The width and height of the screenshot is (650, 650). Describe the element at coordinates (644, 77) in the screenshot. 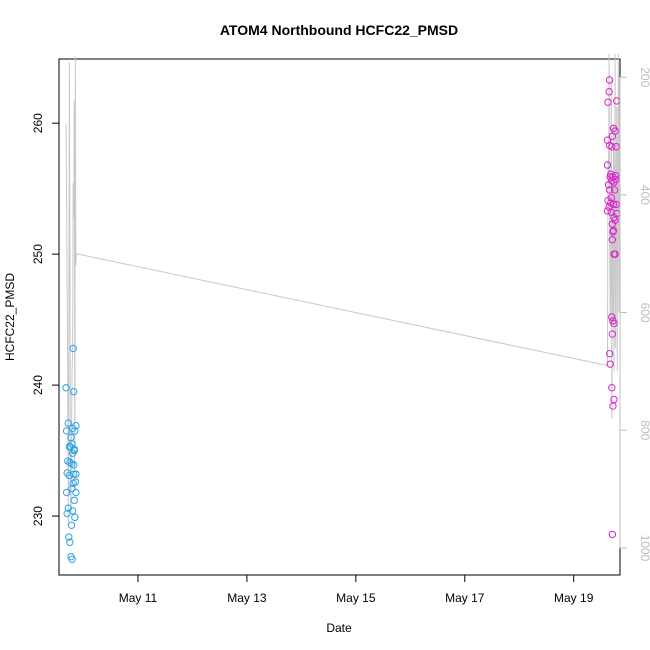

I see `y2-tick-label: 200` at that location.